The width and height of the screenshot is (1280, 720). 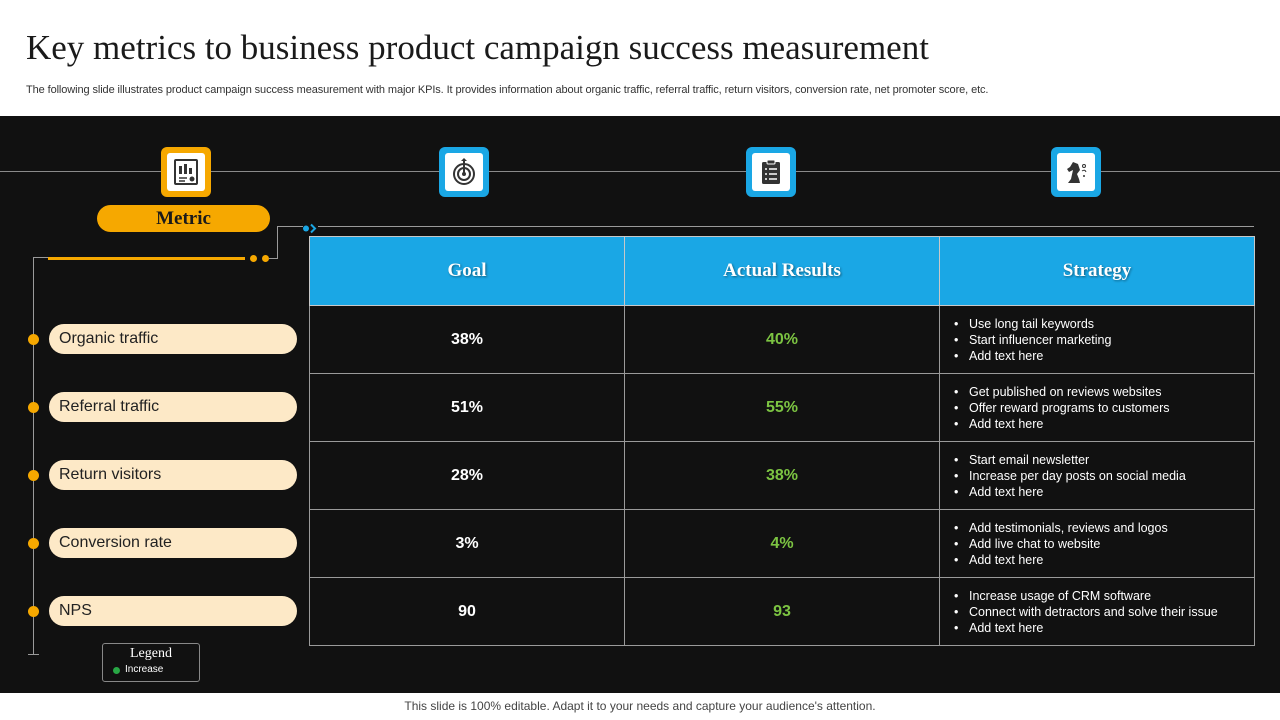 I want to click on metric-organic-traffic: Organic traffic, so click(x=173, y=339).